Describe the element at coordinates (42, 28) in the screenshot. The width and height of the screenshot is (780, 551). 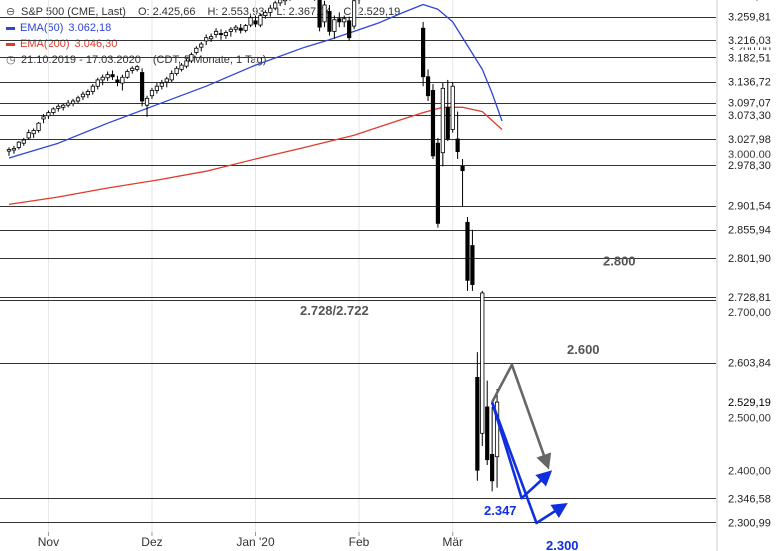
I see `ema50-label: EMA(50)` at that location.